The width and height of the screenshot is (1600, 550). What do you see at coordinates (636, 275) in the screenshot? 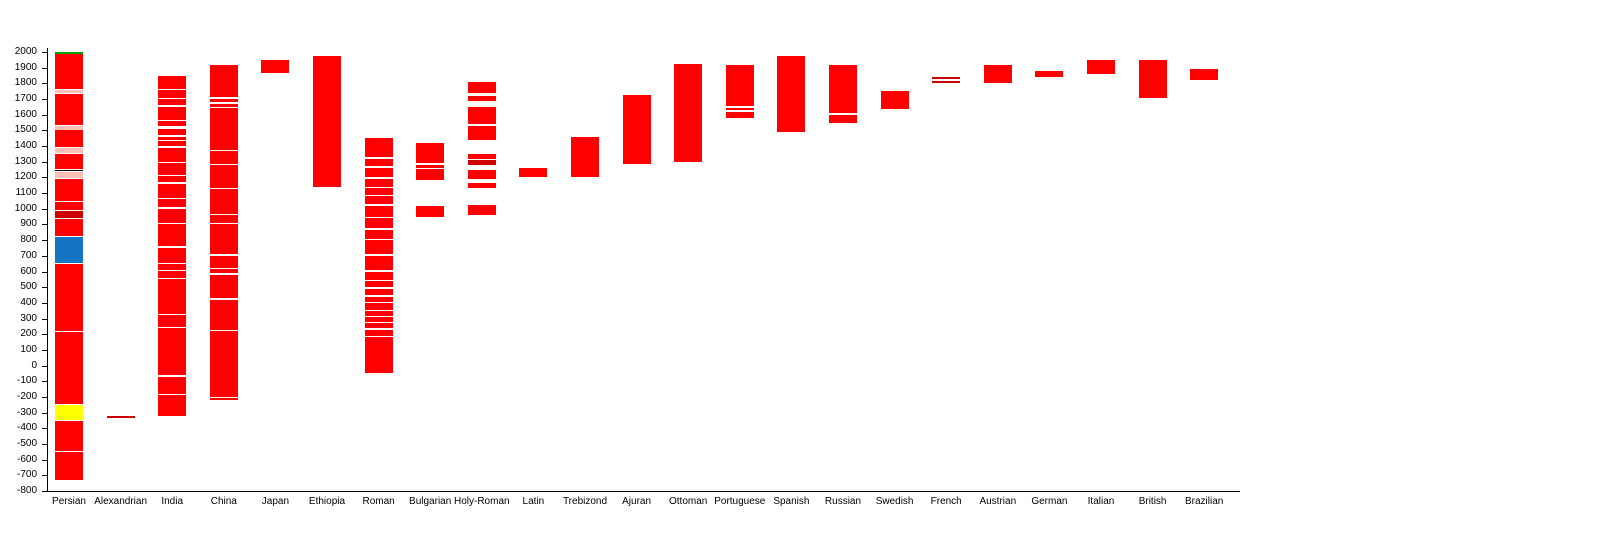
I see `bar-series-ajuran` at bounding box center [636, 275].